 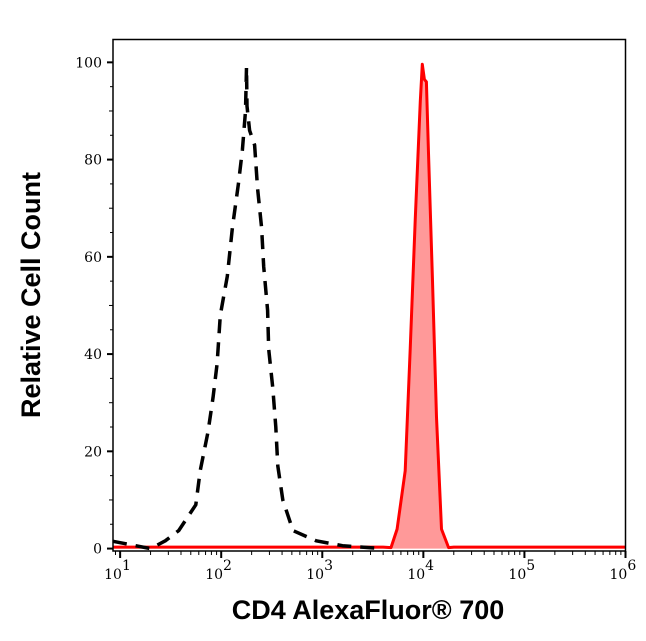 I want to click on x-tick-exponent: 4, so click(x=429, y=566).